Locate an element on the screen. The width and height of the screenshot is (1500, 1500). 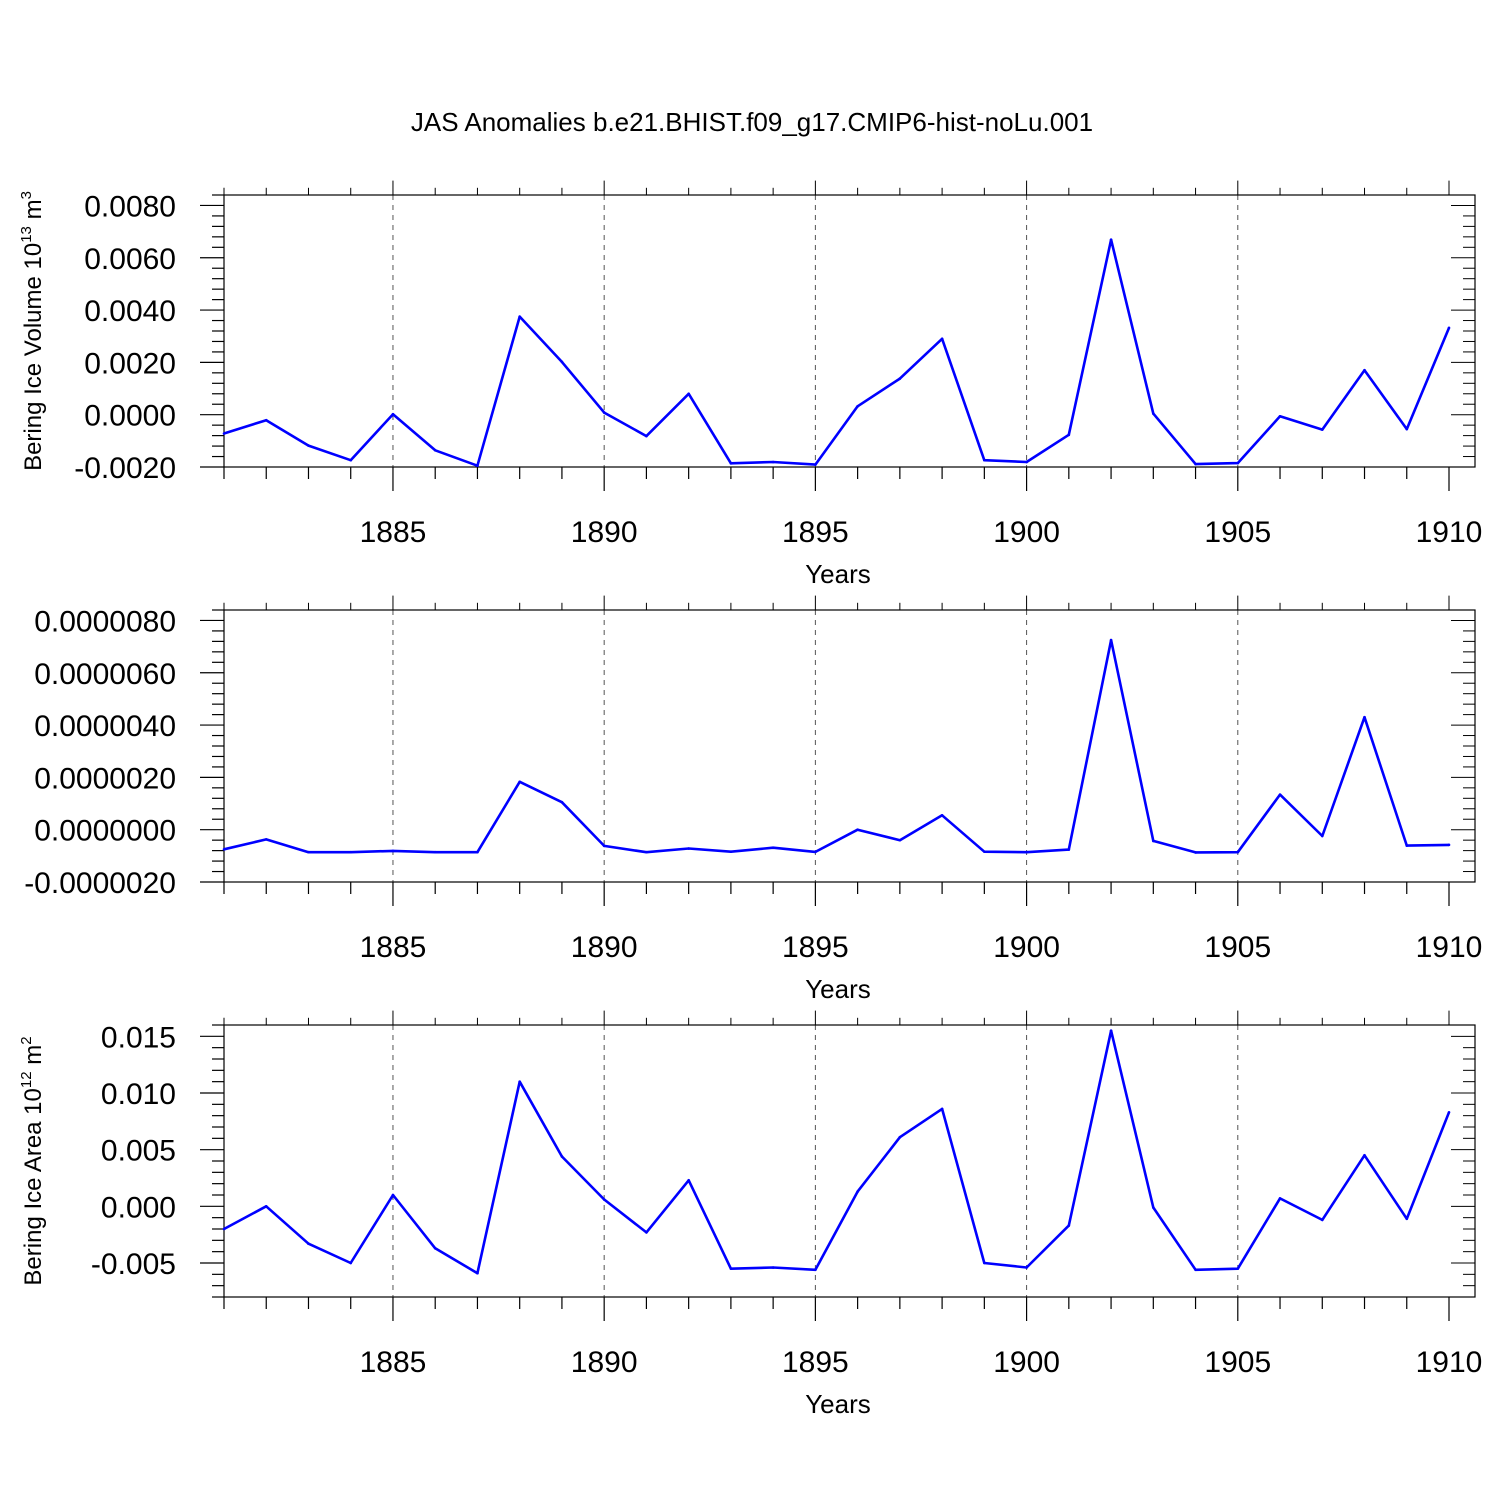
x-tick-label-1905: 1905 is located at coordinates (1237, 1362).